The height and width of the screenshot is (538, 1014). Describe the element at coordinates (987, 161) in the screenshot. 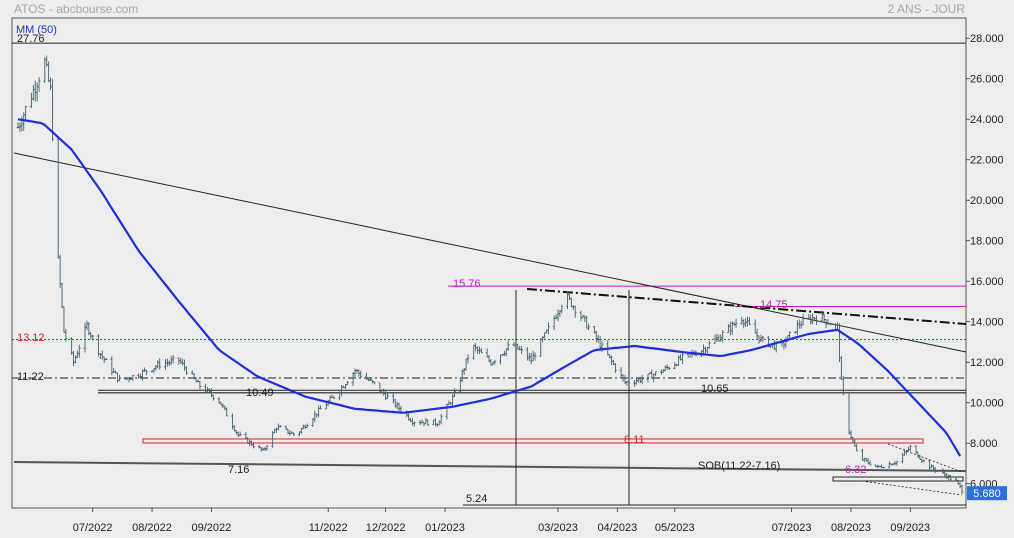

I see `y-tick-label: 22.000` at that location.